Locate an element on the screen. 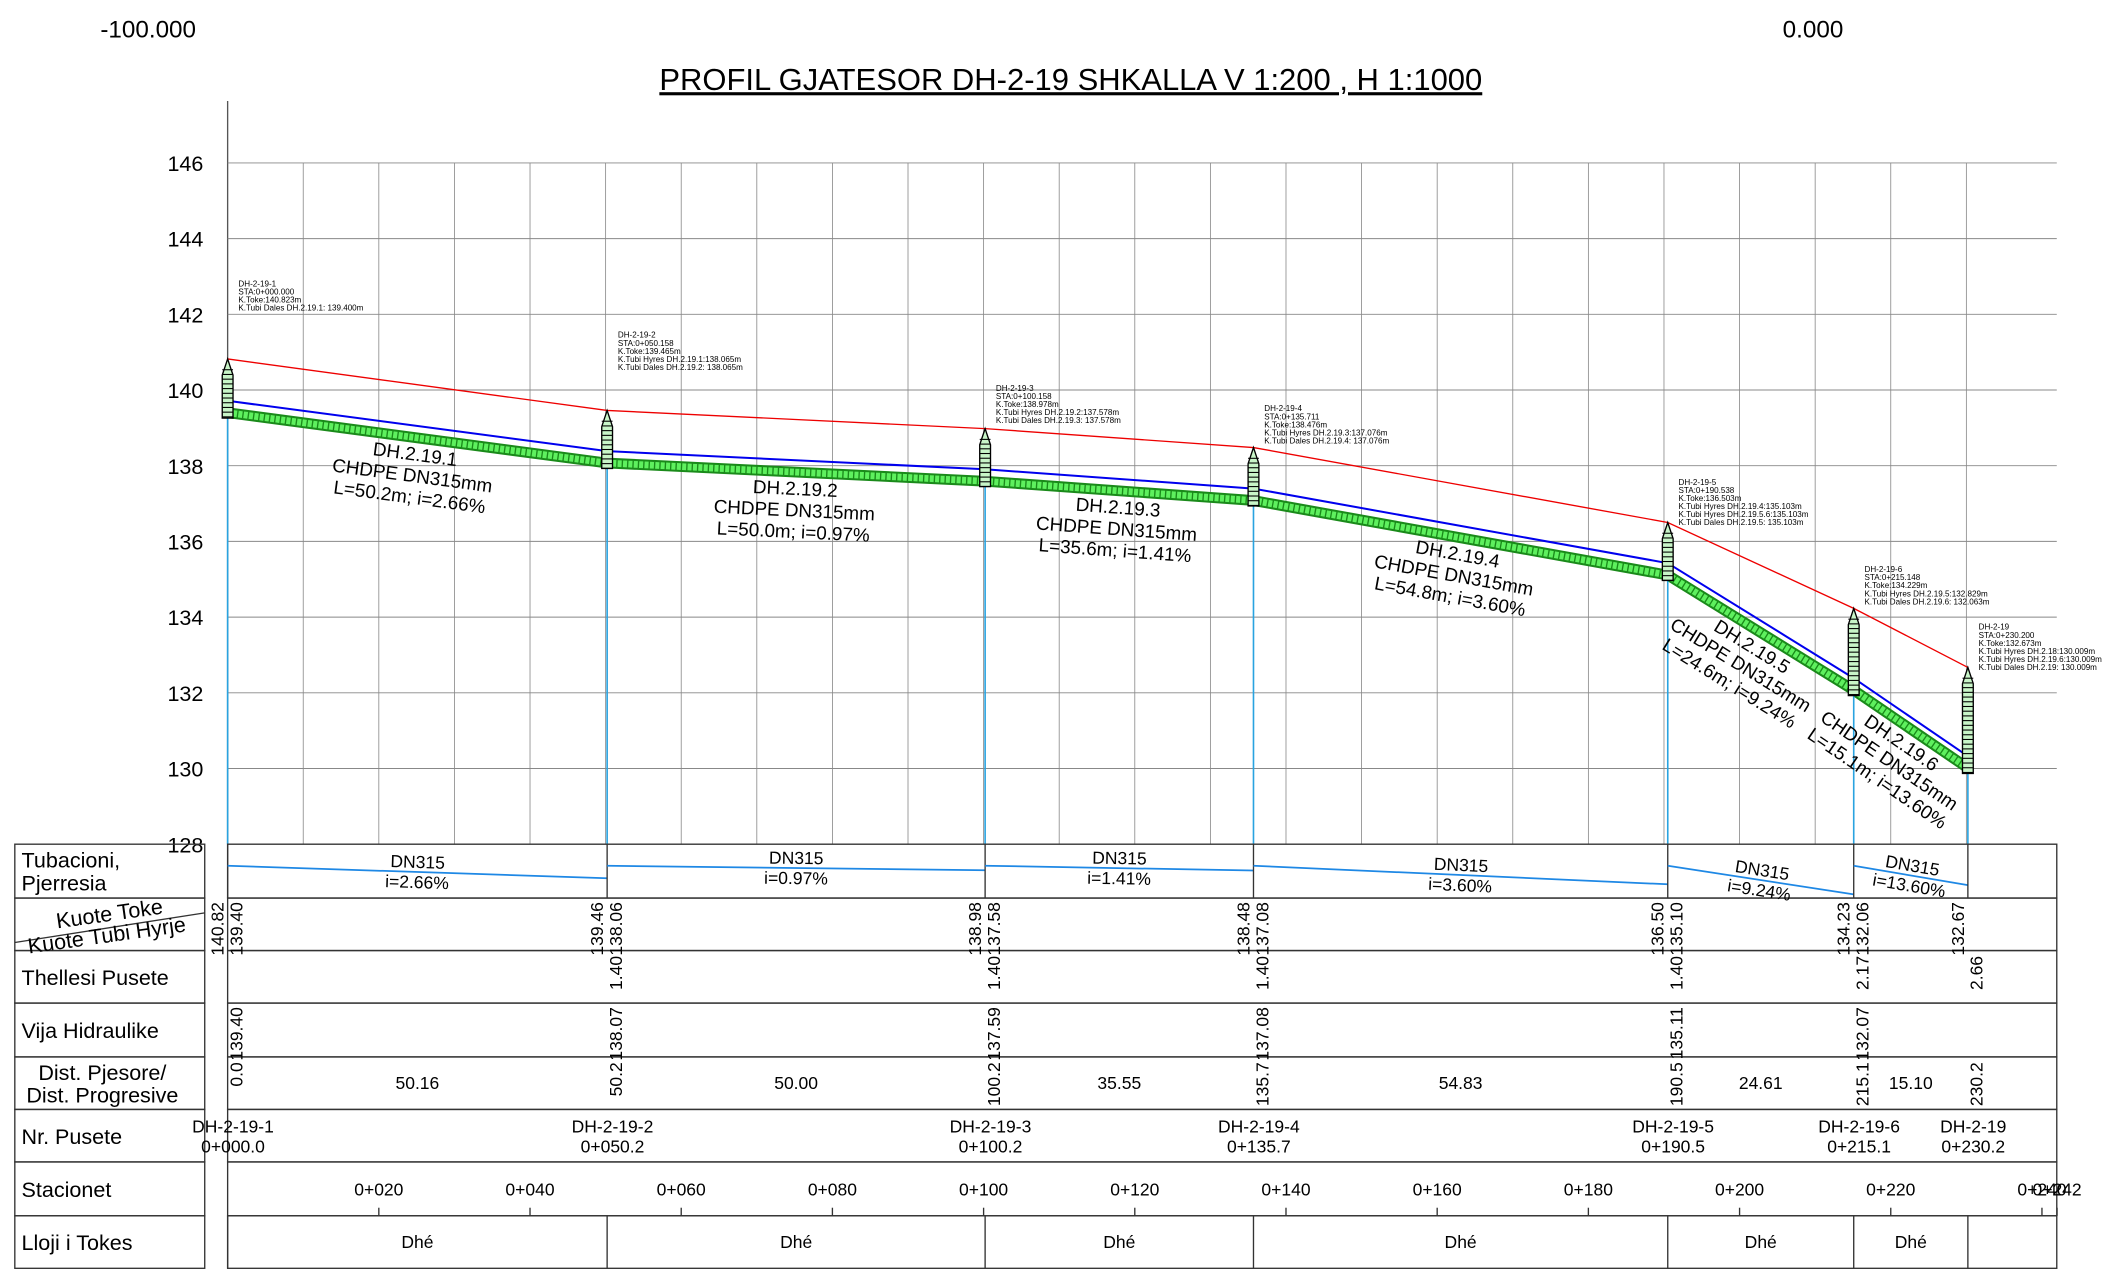 The width and height of the screenshot is (2112, 1271). manhole-info: K.Toke:134.229m is located at coordinates (1895, 585).